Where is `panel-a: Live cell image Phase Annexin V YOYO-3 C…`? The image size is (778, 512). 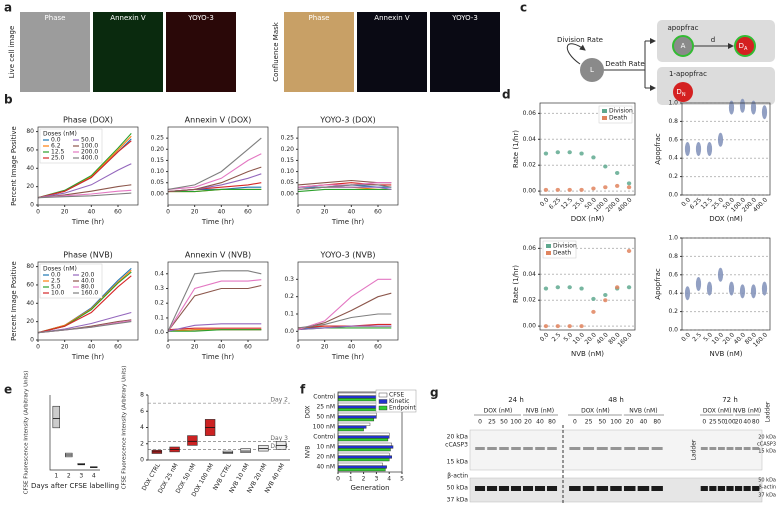 panel-a: Live cell image Phase Annexin V YOYO-3 C… is located at coordinates (254, 52).